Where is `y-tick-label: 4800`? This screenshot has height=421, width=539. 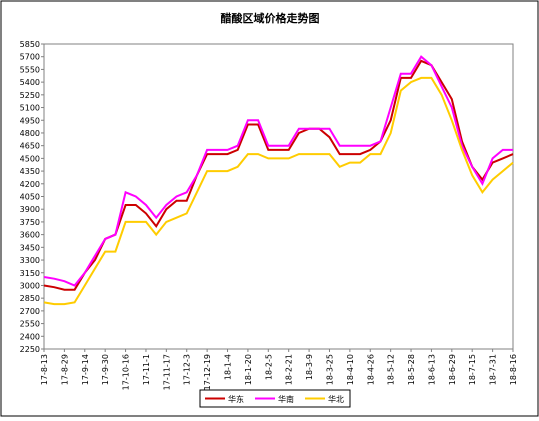
y-tick-label: 4800 is located at coordinates (30, 133).